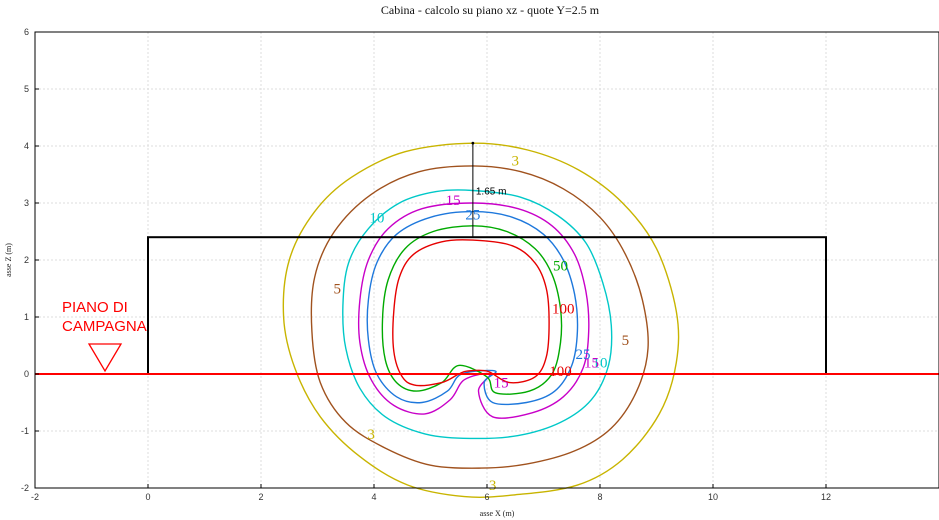  Describe the element at coordinates (105, 358) in the screenshot. I see `ground-marker-triangle-icon` at that location.